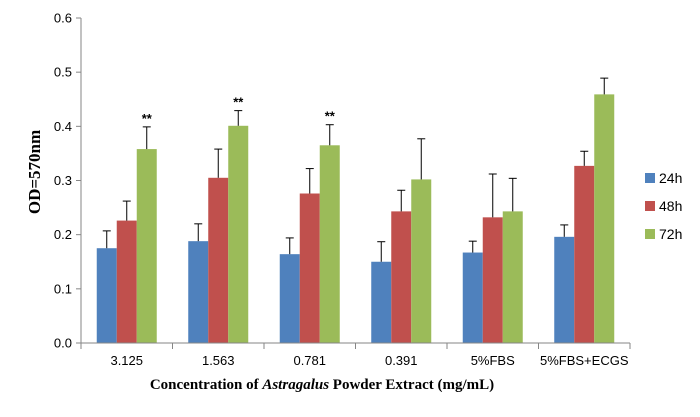 This screenshot has width=700, height=417. What do you see at coordinates (670, 234) in the screenshot?
I see `legend-label-72h: 72h` at bounding box center [670, 234].